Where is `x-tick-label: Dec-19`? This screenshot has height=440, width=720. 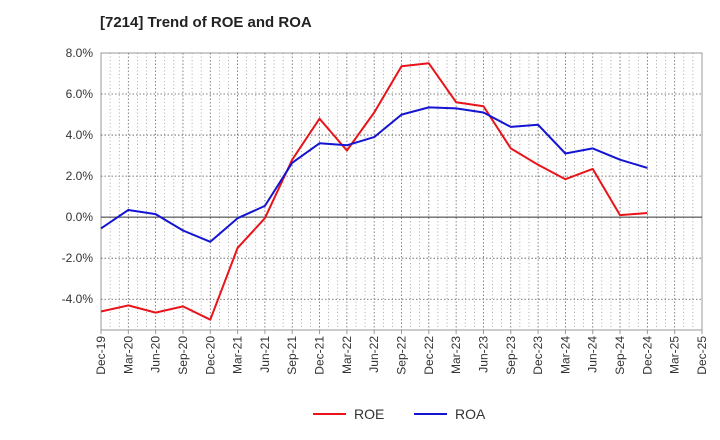
x-tick-label: Dec-19 is located at coordinates (101, 355).